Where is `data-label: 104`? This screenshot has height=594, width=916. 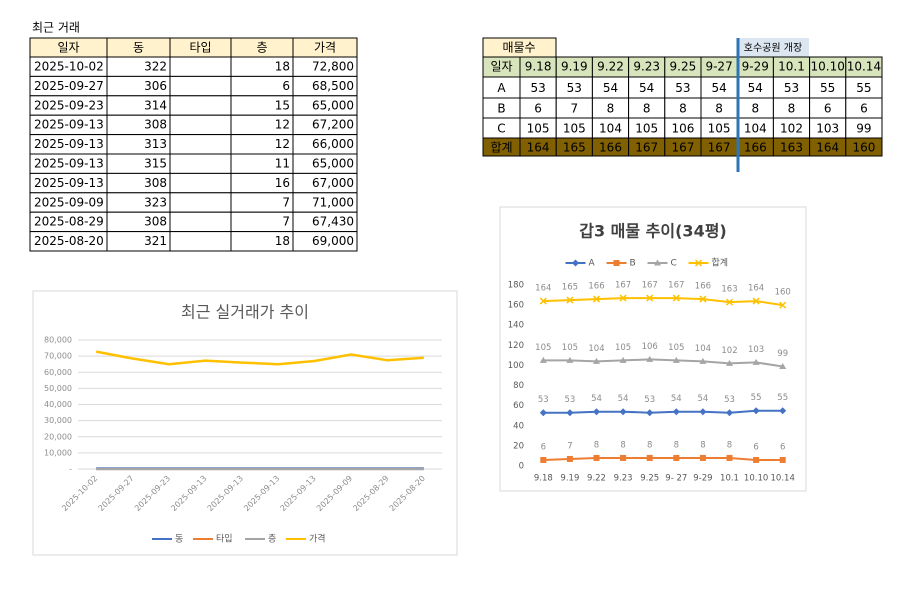 data-label: 104 is located at coordinates (596, 349).